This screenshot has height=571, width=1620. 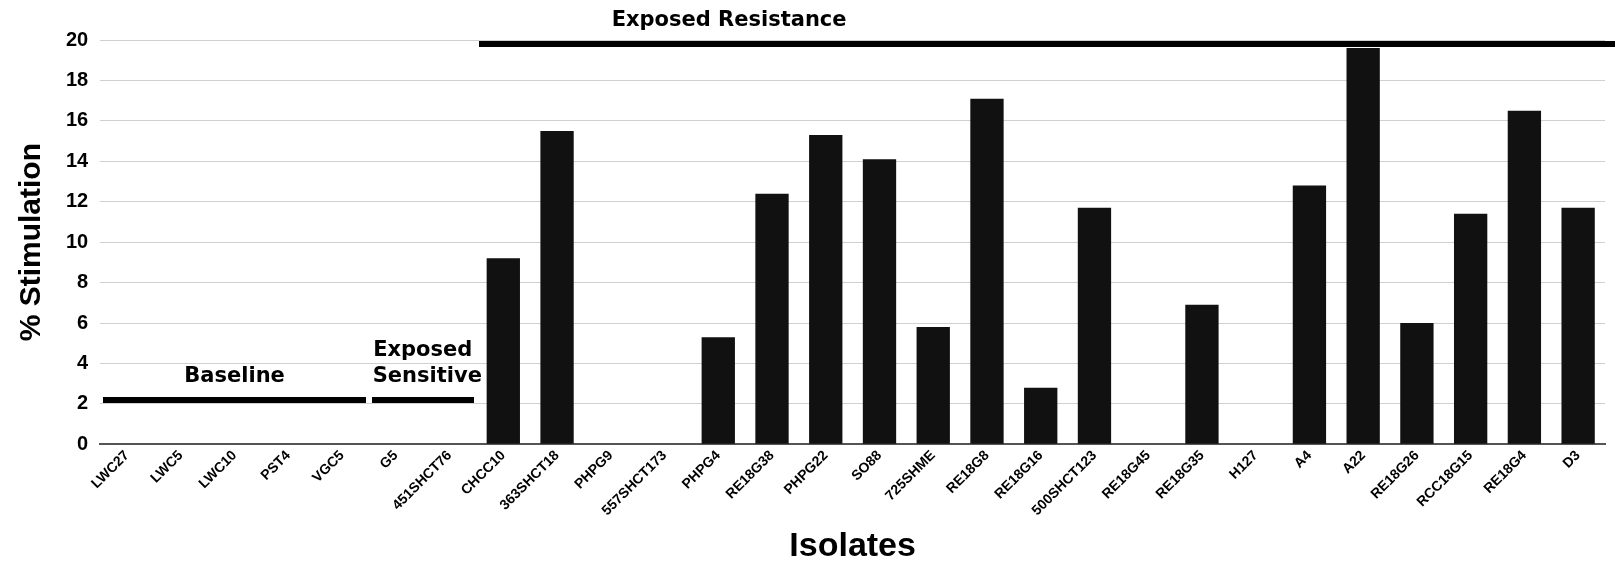 I want to click on y-tick-label: 4, so click(x=83, y=361).